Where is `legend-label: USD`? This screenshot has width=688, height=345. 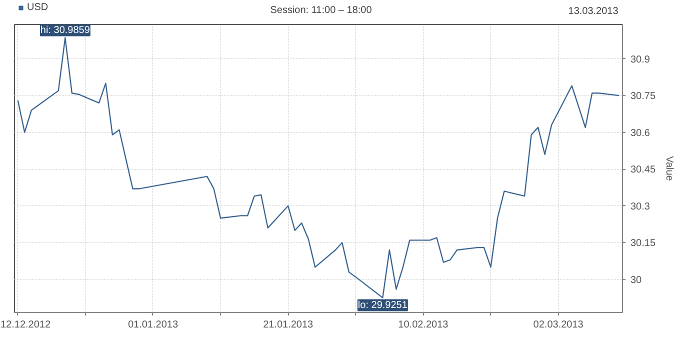 legend-label: USD is located at coordinates (37, 7).